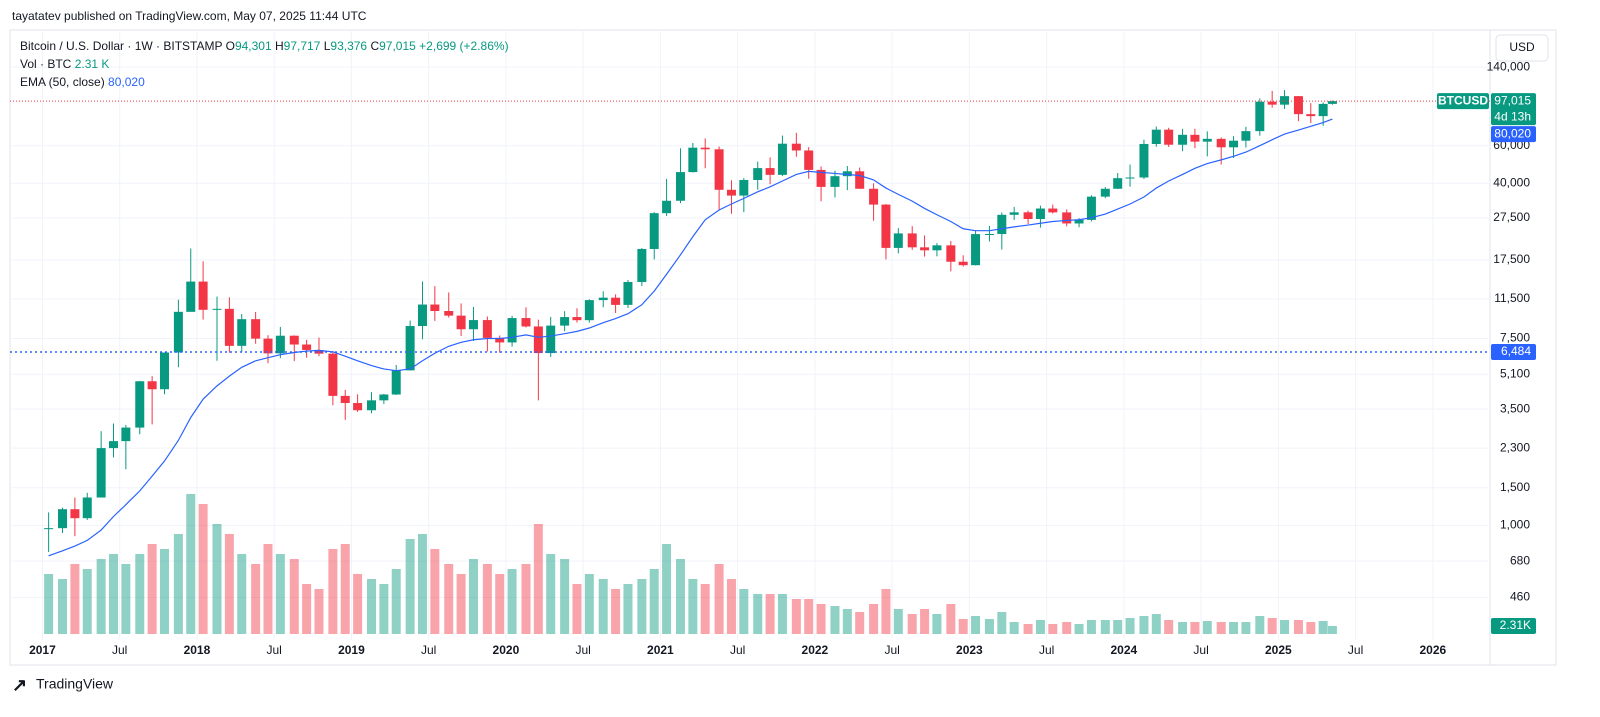  What do you see at coordinates (230, 46) in the screenshot?
I see `ohlc-key: O` at bounding box center [230, 46].